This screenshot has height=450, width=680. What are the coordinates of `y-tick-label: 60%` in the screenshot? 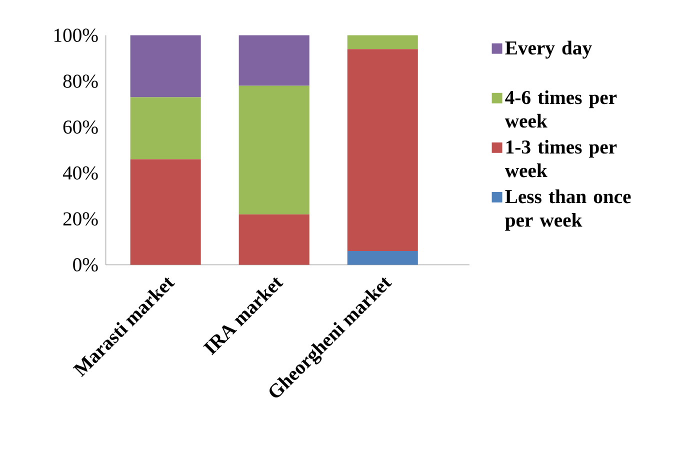 It's located at (80, 127).